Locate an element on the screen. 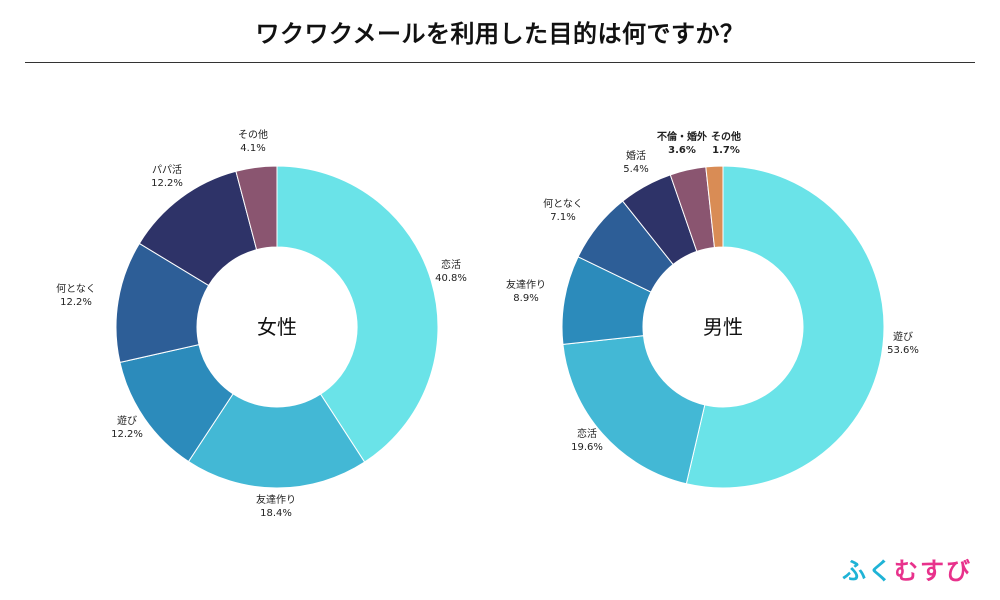 The height and width of the screenshot is (600, 1000). brand-char: ふ is located at coordinates (855, 571).